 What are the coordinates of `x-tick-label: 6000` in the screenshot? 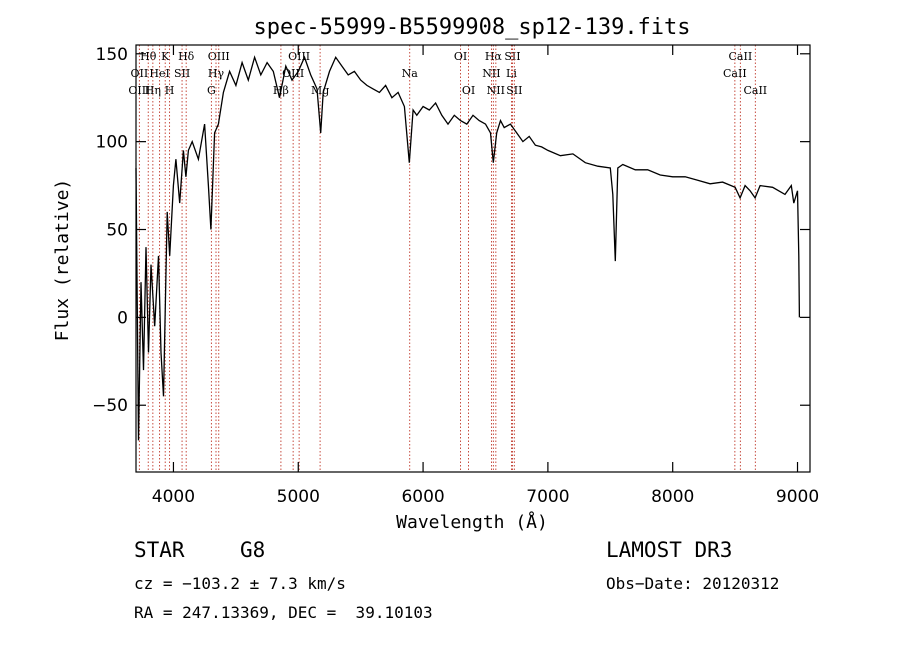 It's located at (422, 497).